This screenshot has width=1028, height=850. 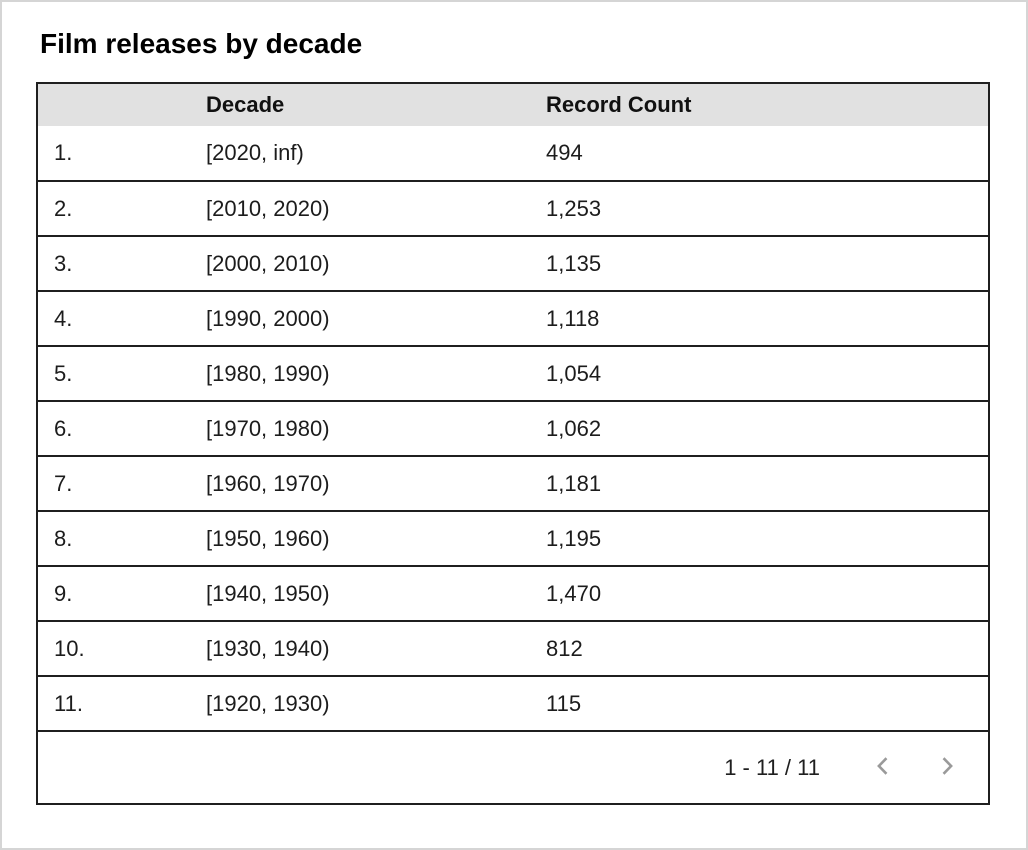 I want to click on record-count-cell: 1,195, so click(x=574, y=538).